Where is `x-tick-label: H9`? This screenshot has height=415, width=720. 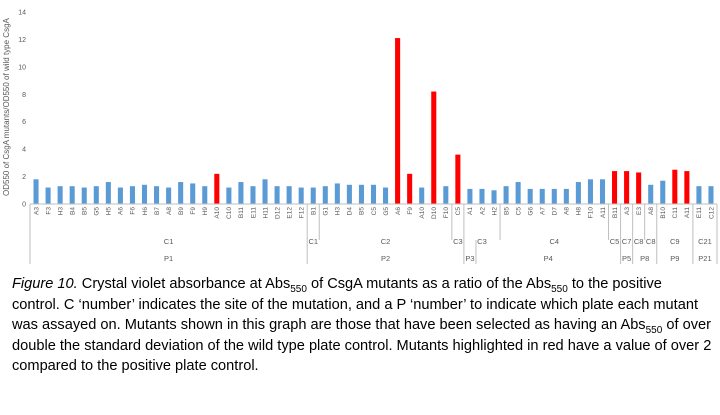
x-tick-label: H9 is located at coordinates (205, 211).